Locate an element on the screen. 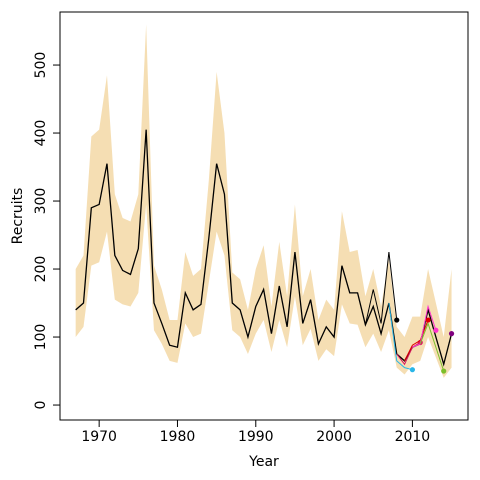 The image size is (480, 480). y-tick-label: 0 is located at coordinates (41, 405).